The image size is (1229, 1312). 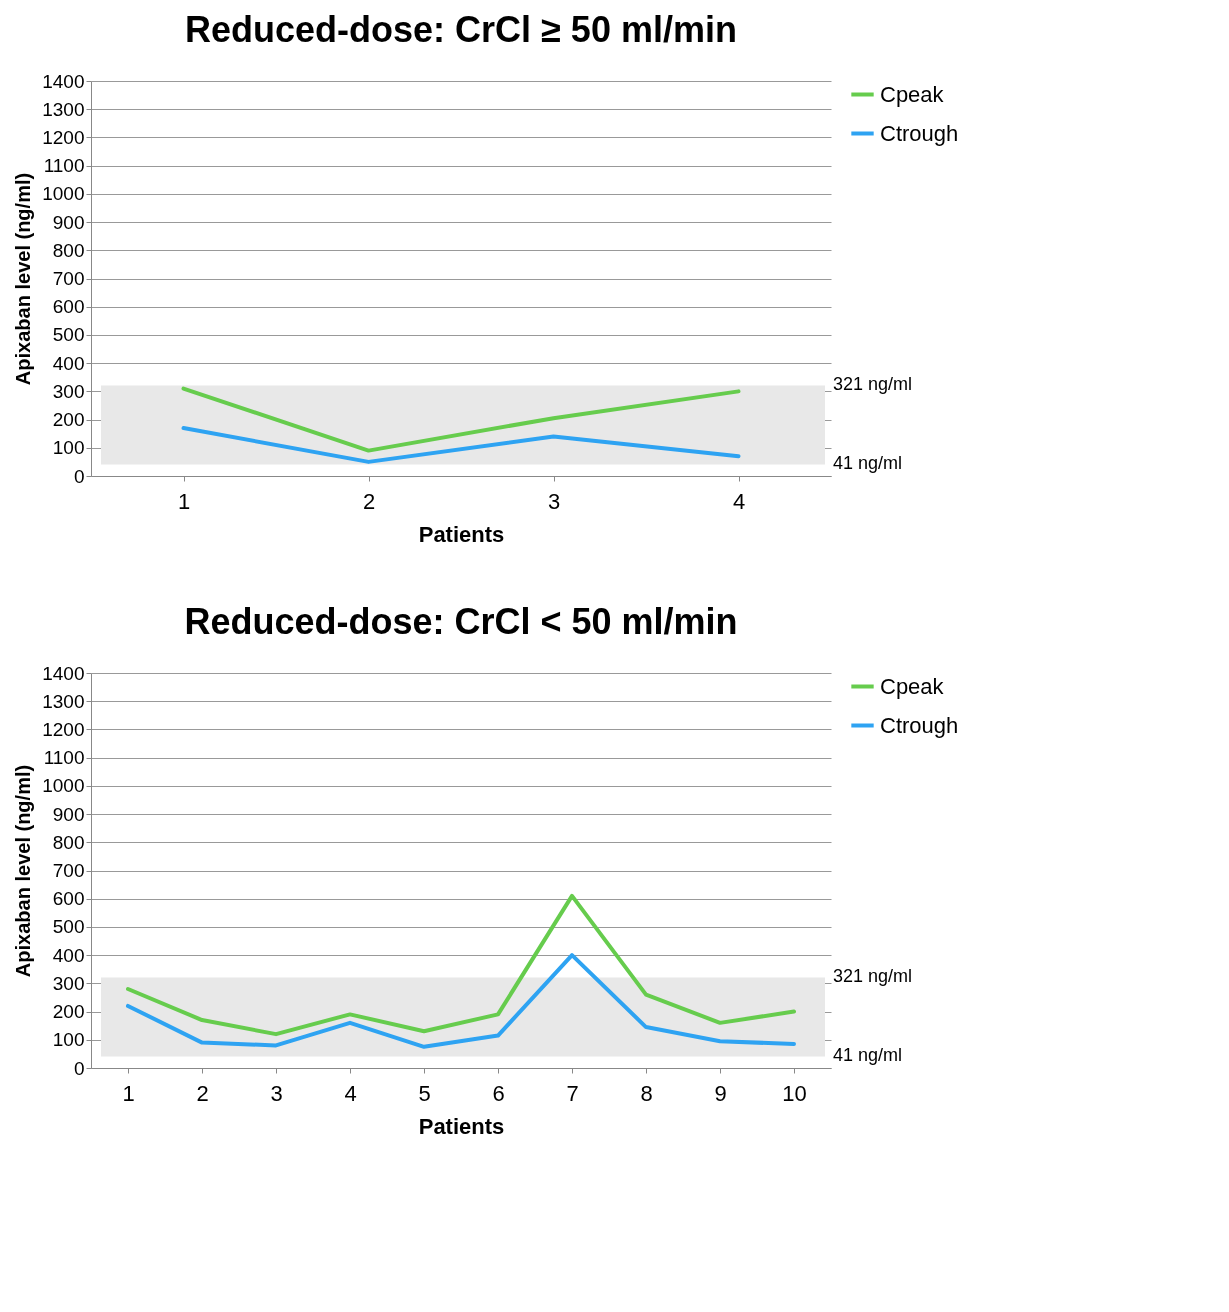 What do you see at coordinates (461, 621) in the screenshot?
I see `chart-title: Reduced-dose: CrCl < 50 ml/min` at bounding box center [461, 621].